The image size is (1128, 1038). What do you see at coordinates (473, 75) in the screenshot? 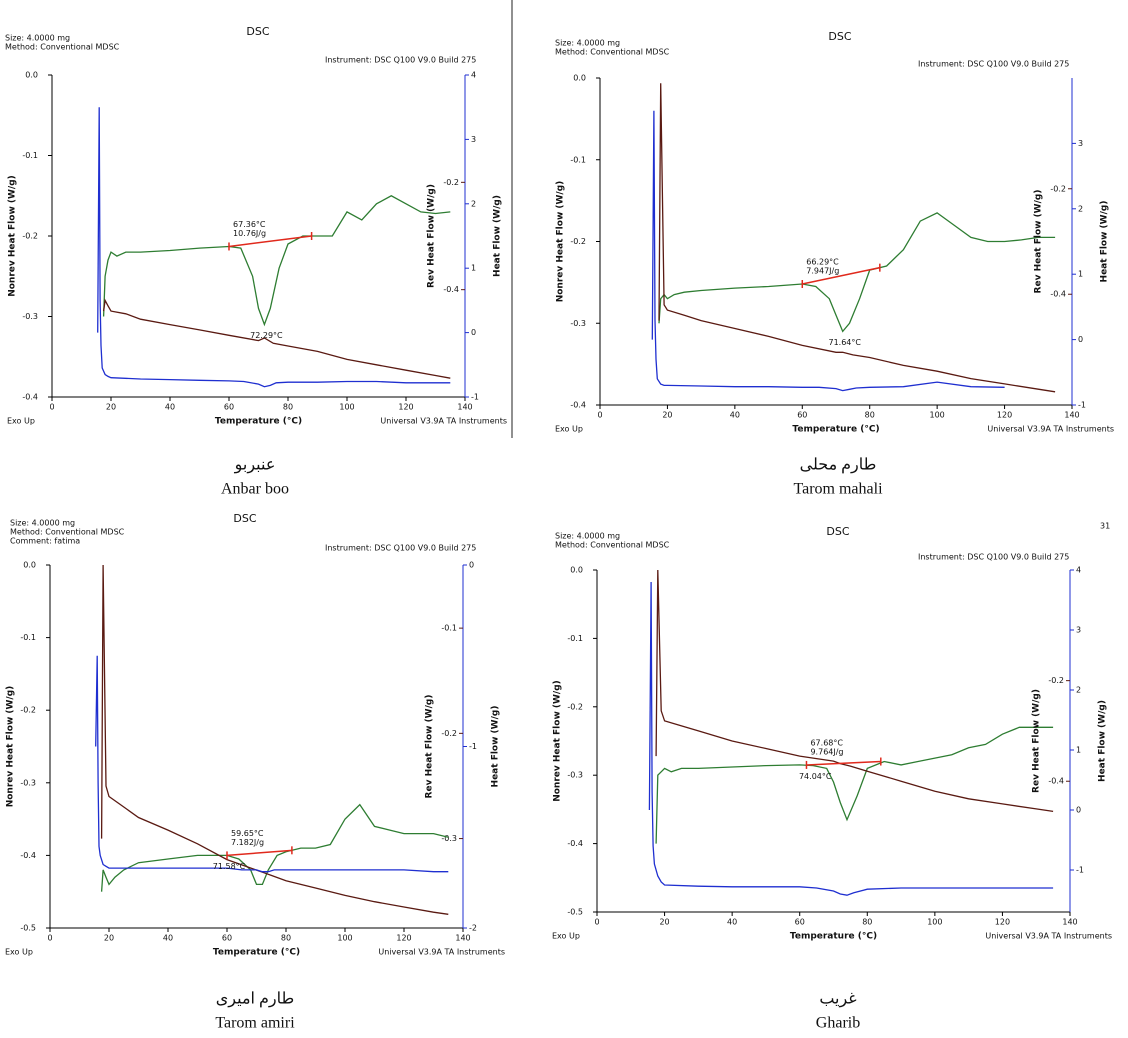
I see `y3-tick-label: 4` at bounding box center [473, 75].